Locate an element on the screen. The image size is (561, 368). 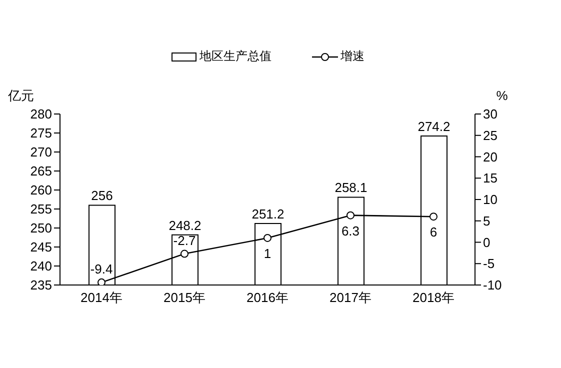
data-label: 248.2 is located at coordinates (185, 225).